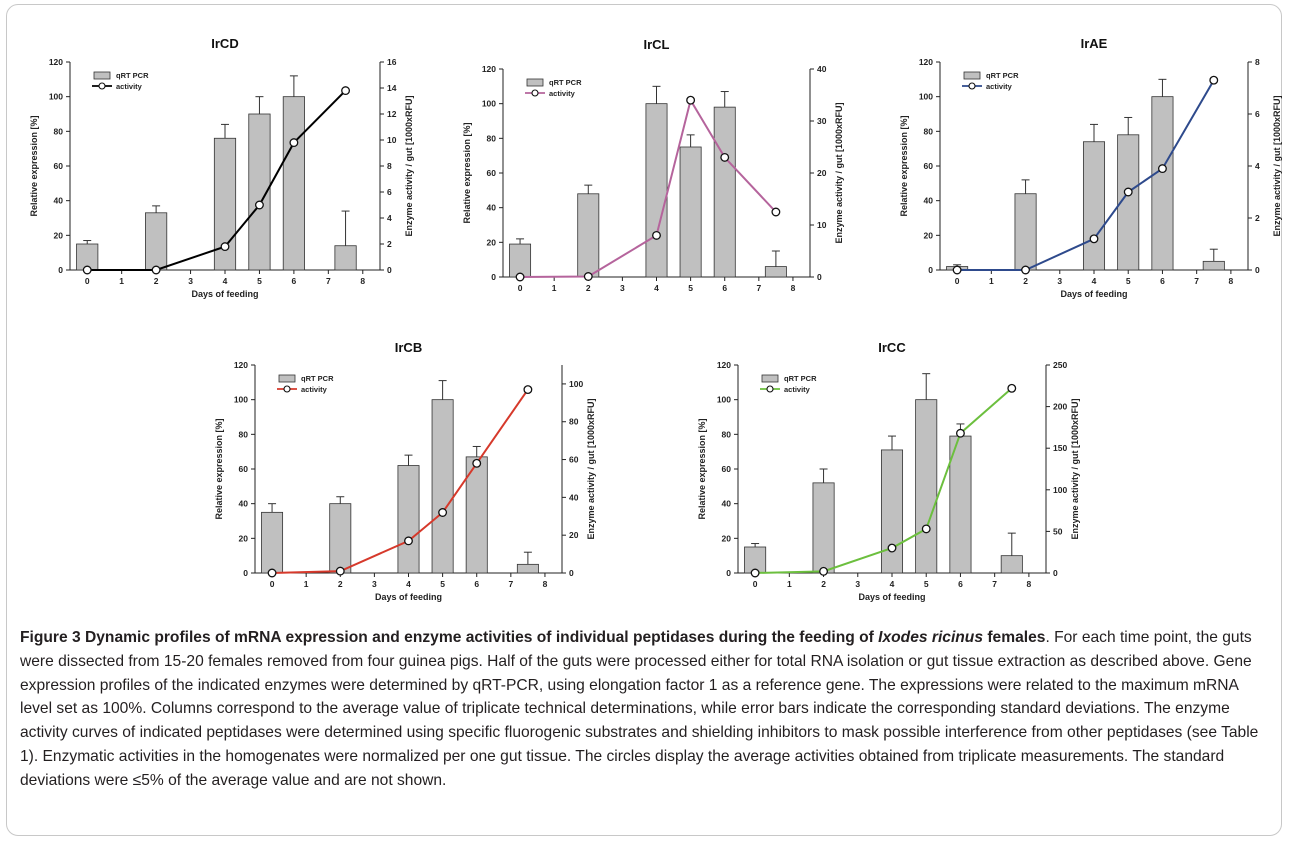 This screenshot has height=841, width=1290. What do you see at coordinates (1060, 407) in the screenshot?
I see `y2-tick-label: 200` at bounding box center [1060, 407].